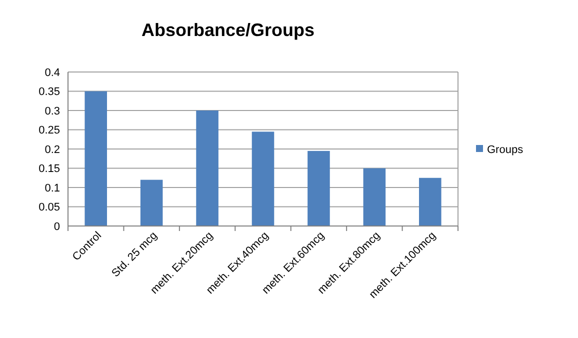  Describe the element at coordinates (228, 30) in the screenshot. I see `chart-title: Absorbance/Groups` at that location.